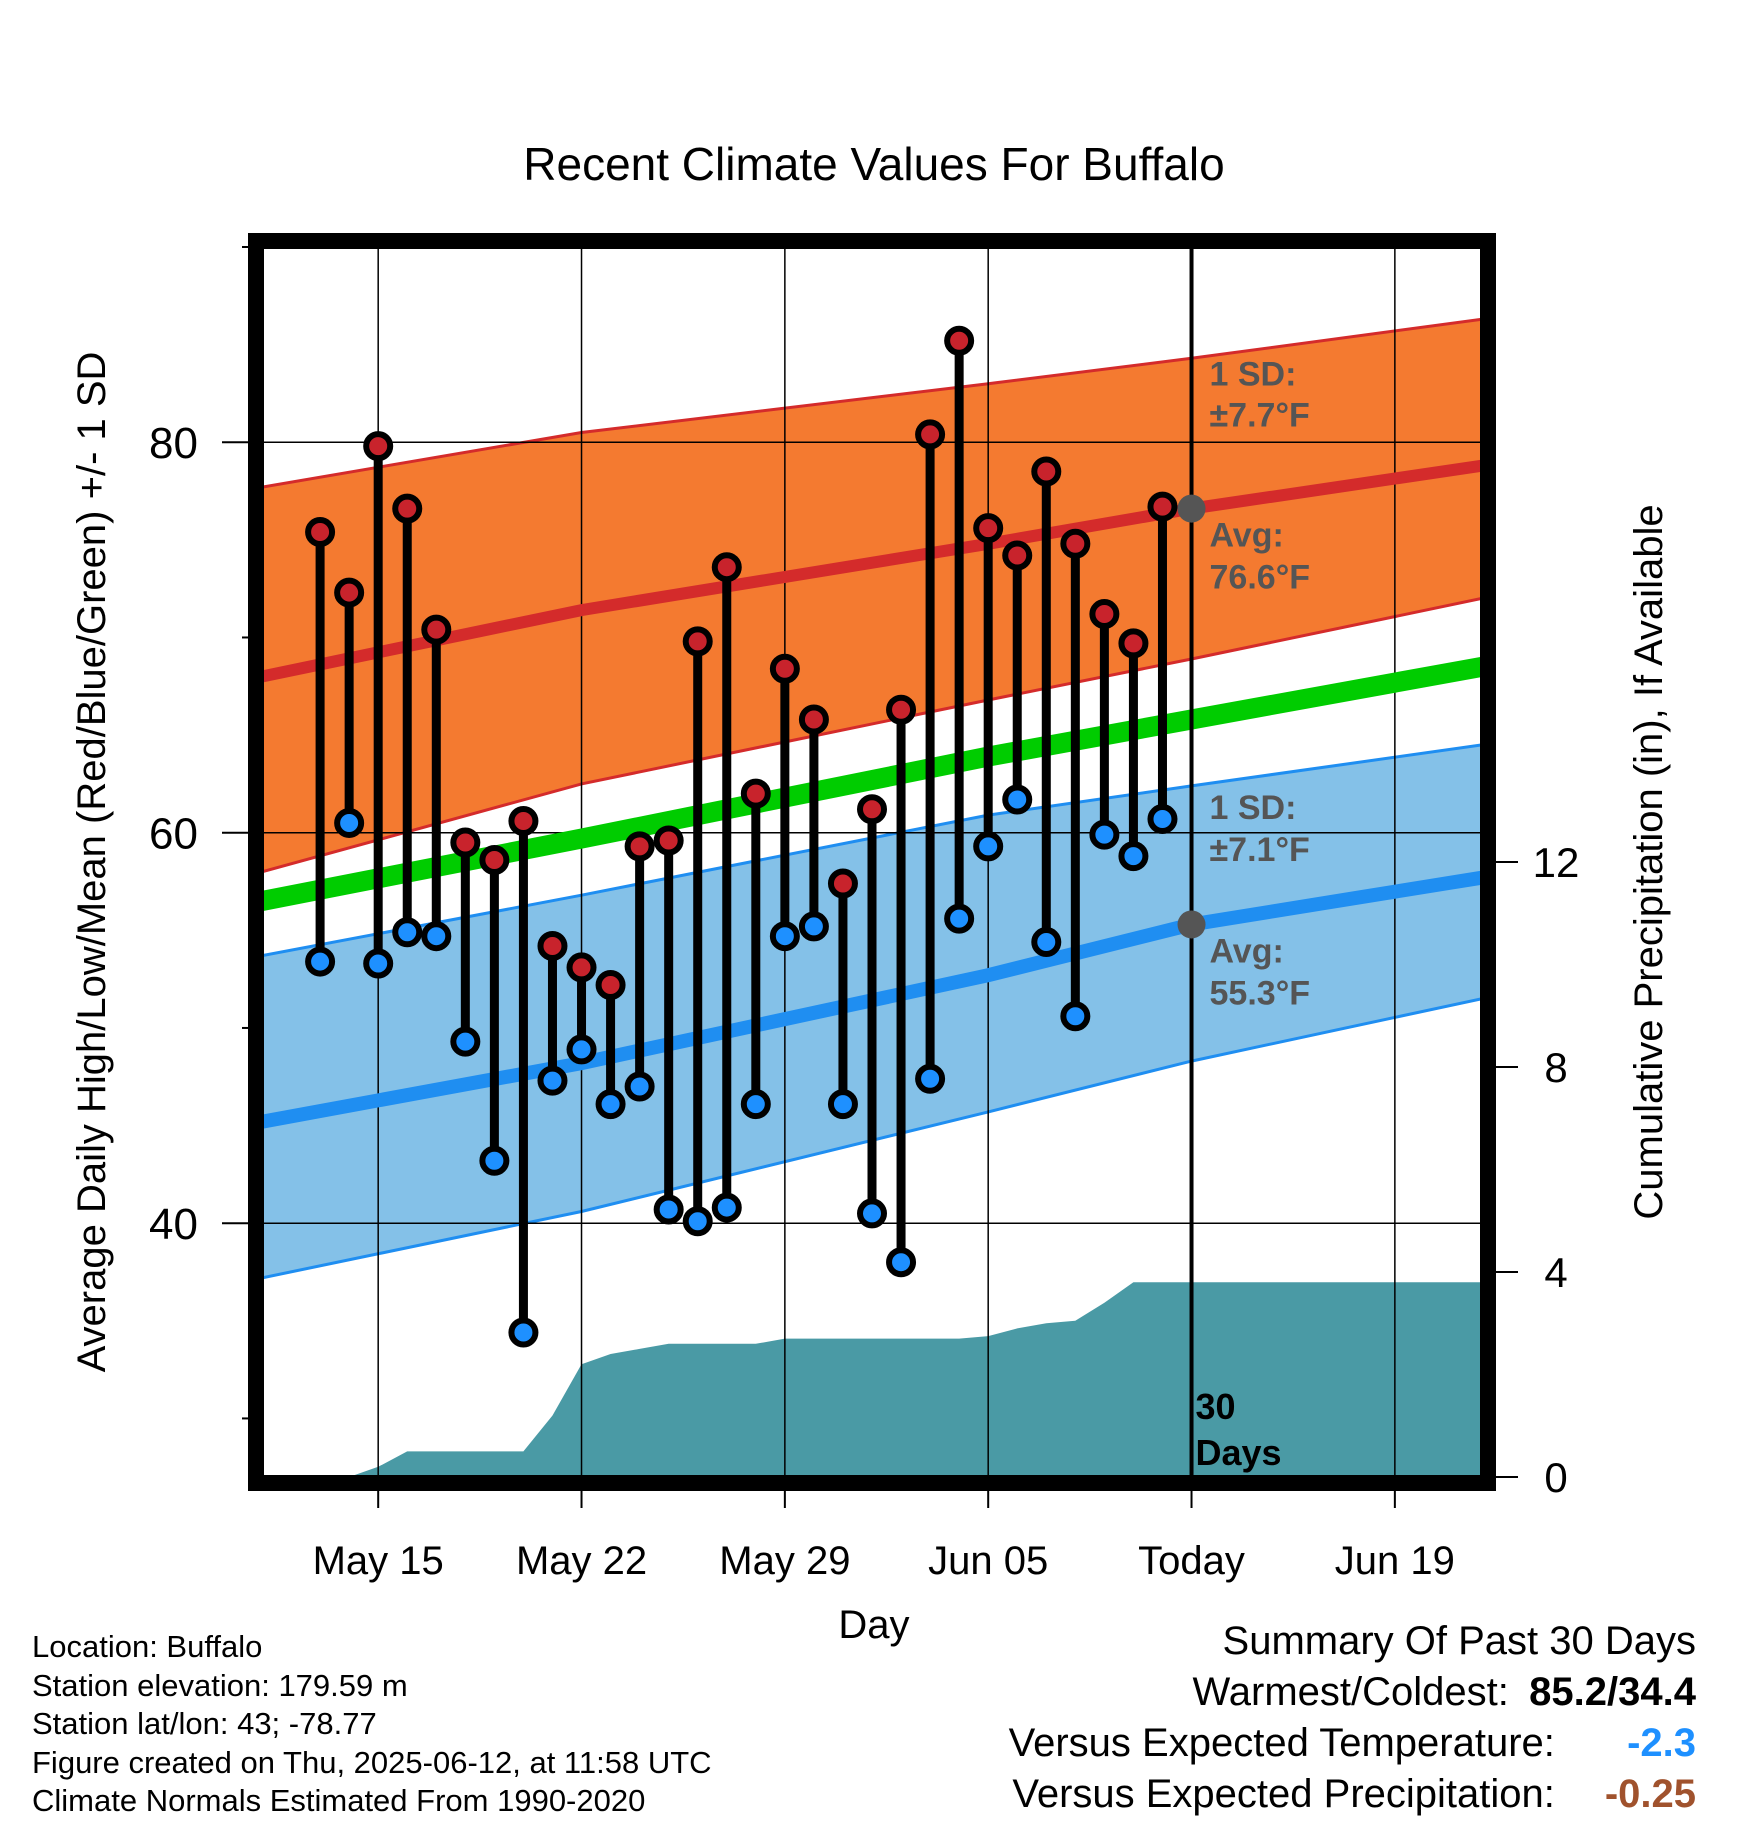  Describe the element at coordinates (873, 1625) in the screenshot. I see `x-axis-label: Day` at that location.